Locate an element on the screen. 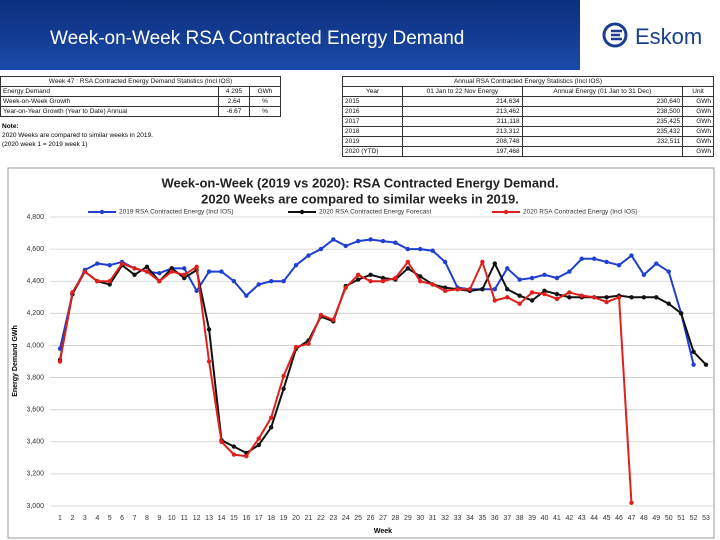 The height and width of the screenshot is (540, 720). x-tick-label: 26 is located at coordinates (371, 518).